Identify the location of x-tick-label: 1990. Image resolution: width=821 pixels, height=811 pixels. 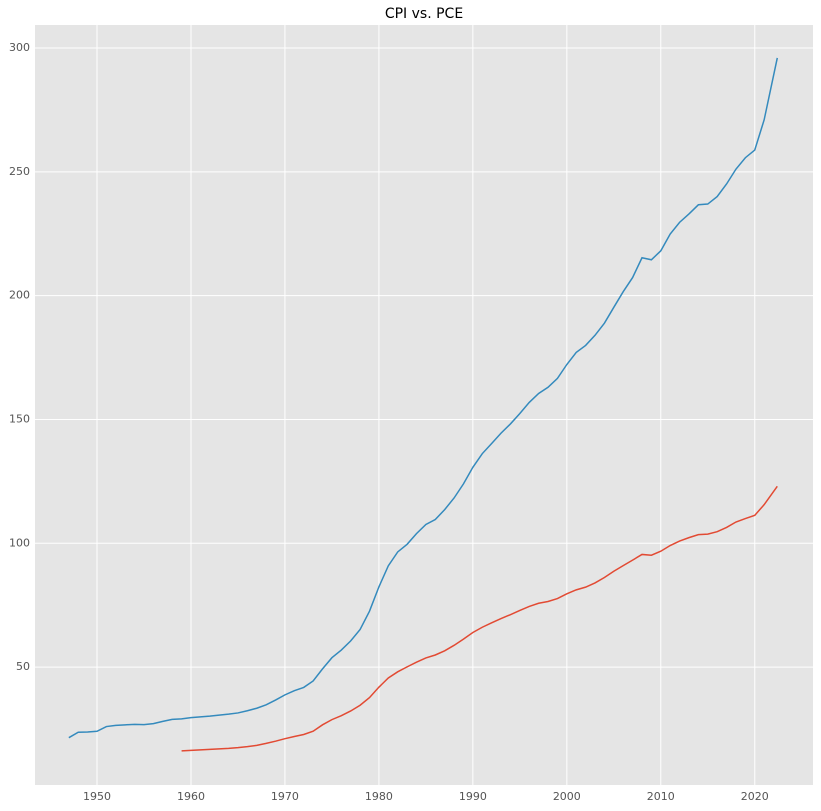
(473, 796).